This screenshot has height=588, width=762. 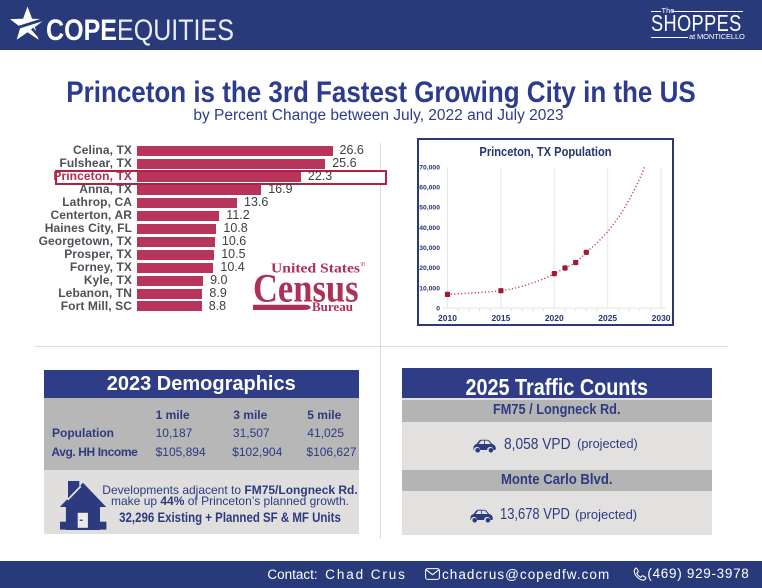 What do you see at coordinates (429, 188) in the screenshot?
I see `svg-text: 60,000` at bounding box center [429, 188].